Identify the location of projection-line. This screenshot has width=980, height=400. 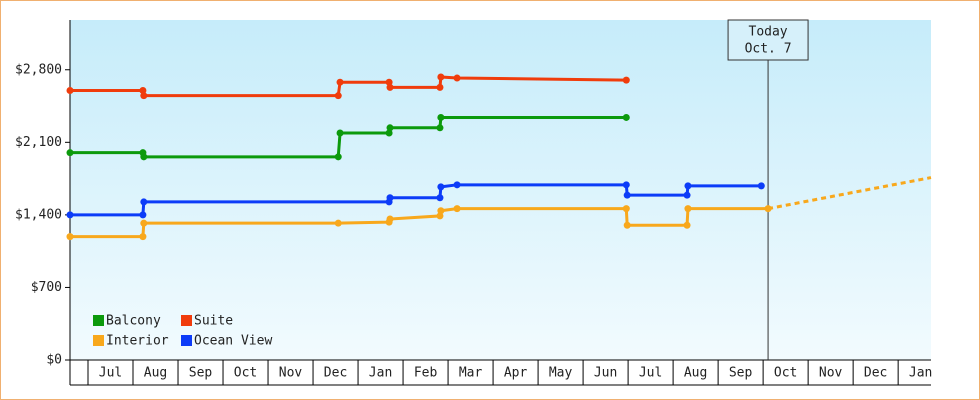
(849, 193).